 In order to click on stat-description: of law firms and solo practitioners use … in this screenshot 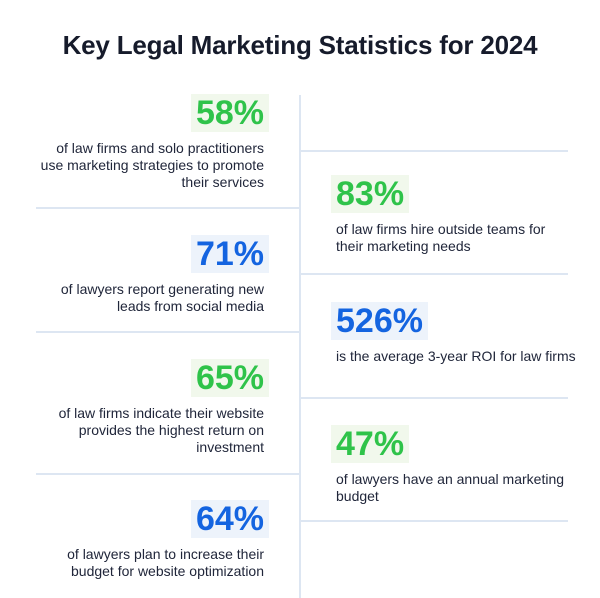, I will do `click(152, 165)`.